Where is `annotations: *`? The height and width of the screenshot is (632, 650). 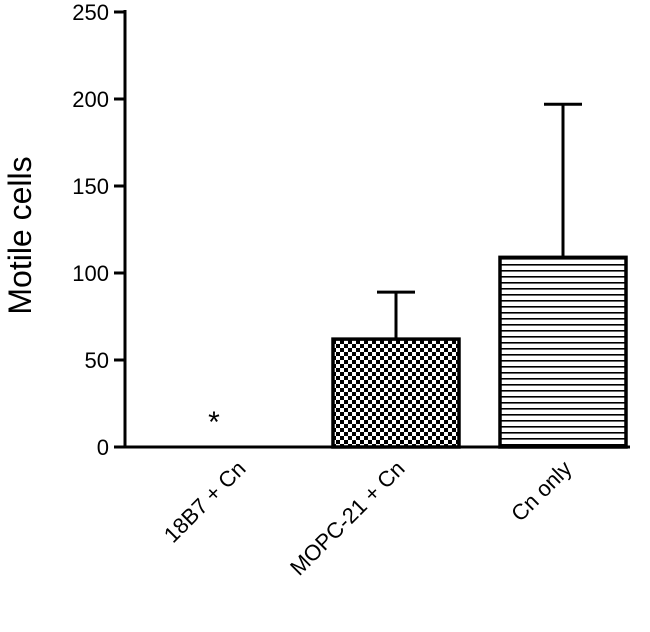
annotations: * is located at coordinates (214, 422).